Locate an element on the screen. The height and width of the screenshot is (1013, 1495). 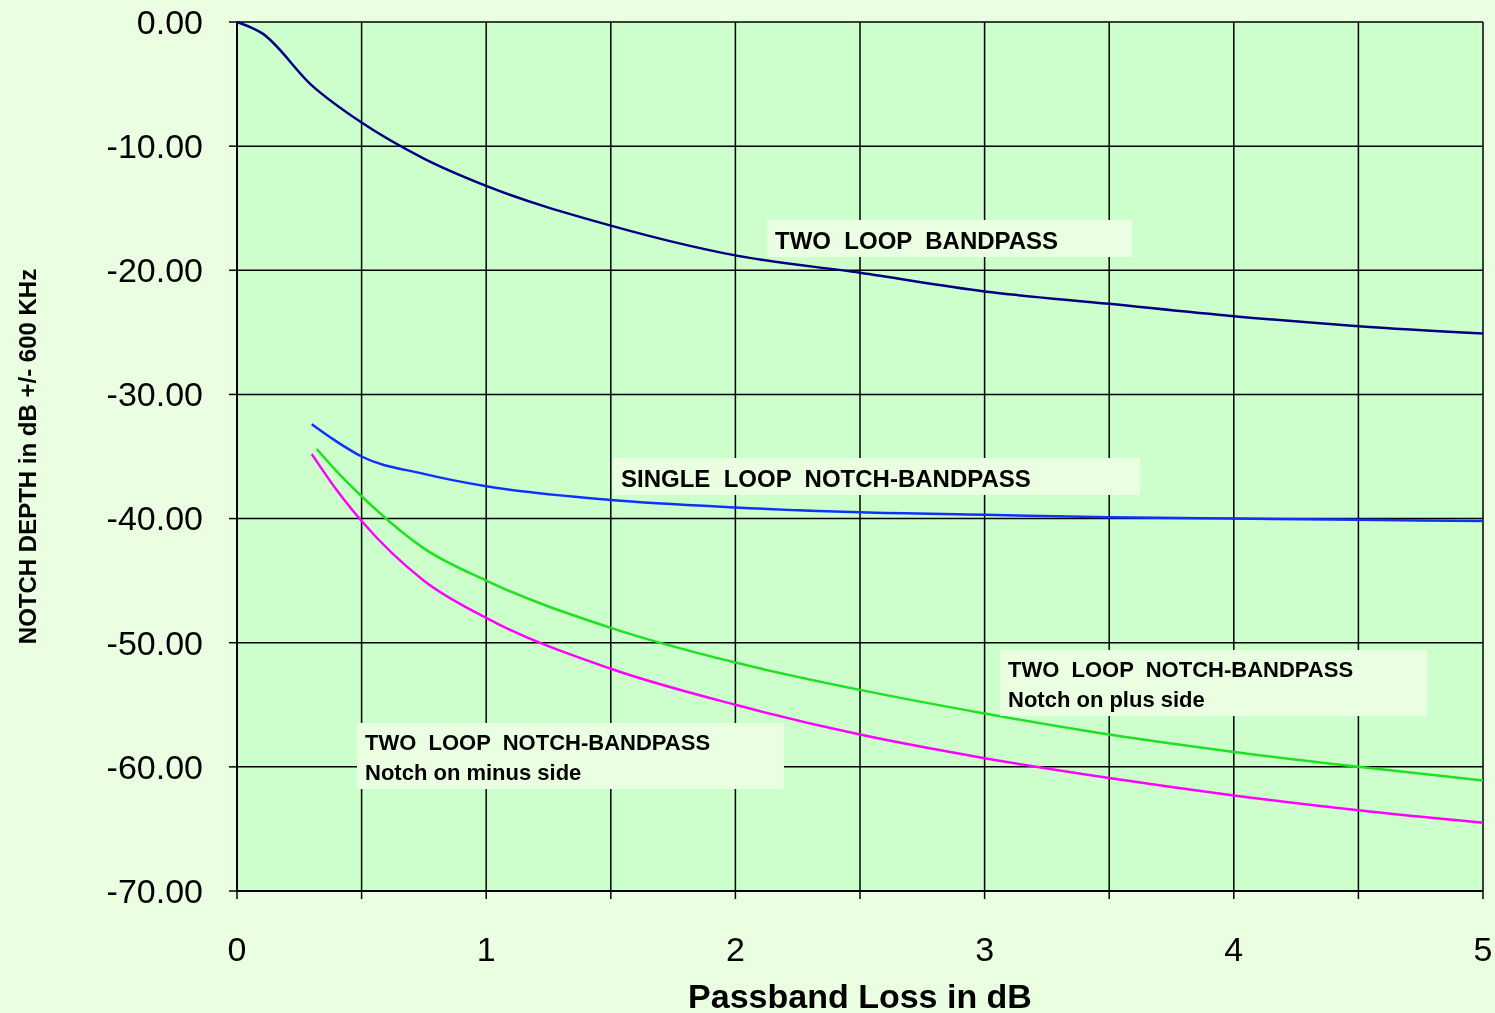
line-series is located at coordinates (897, 472).